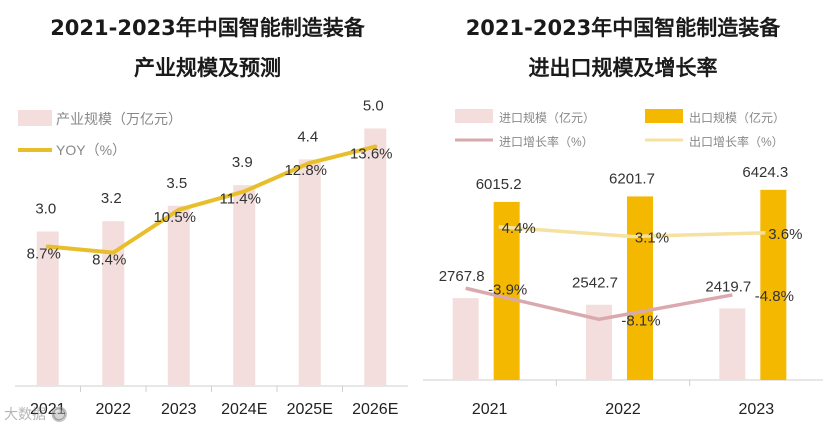  What do you see at coordinates (207, 28) in the screenshot?
I see `left-chart-title: 2021-2023年中国智能制造装备` at bounding box center [207, 28].